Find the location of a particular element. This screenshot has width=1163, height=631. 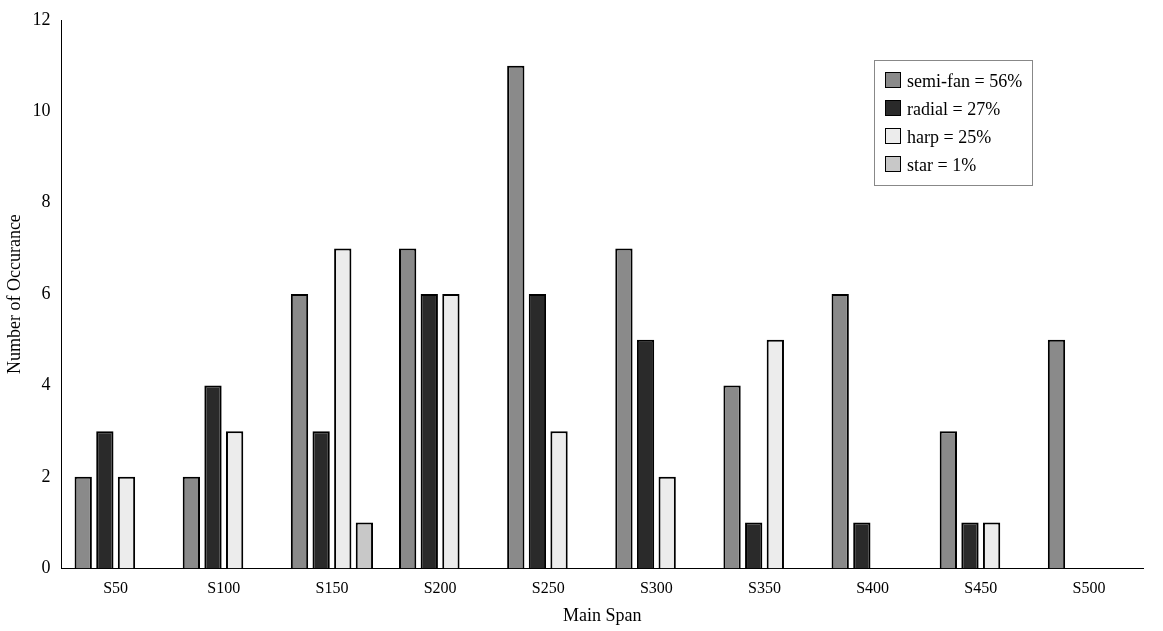

x-tick-label: S350 is located at coordinates (764, 587).